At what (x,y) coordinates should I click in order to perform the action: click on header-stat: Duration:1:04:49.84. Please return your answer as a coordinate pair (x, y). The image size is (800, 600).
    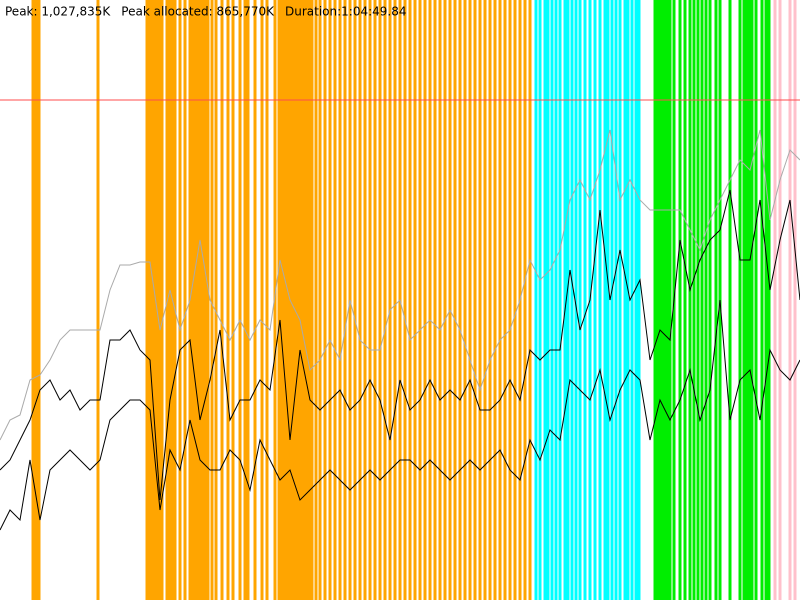
    Looking at the image, I should click on (346, 12).